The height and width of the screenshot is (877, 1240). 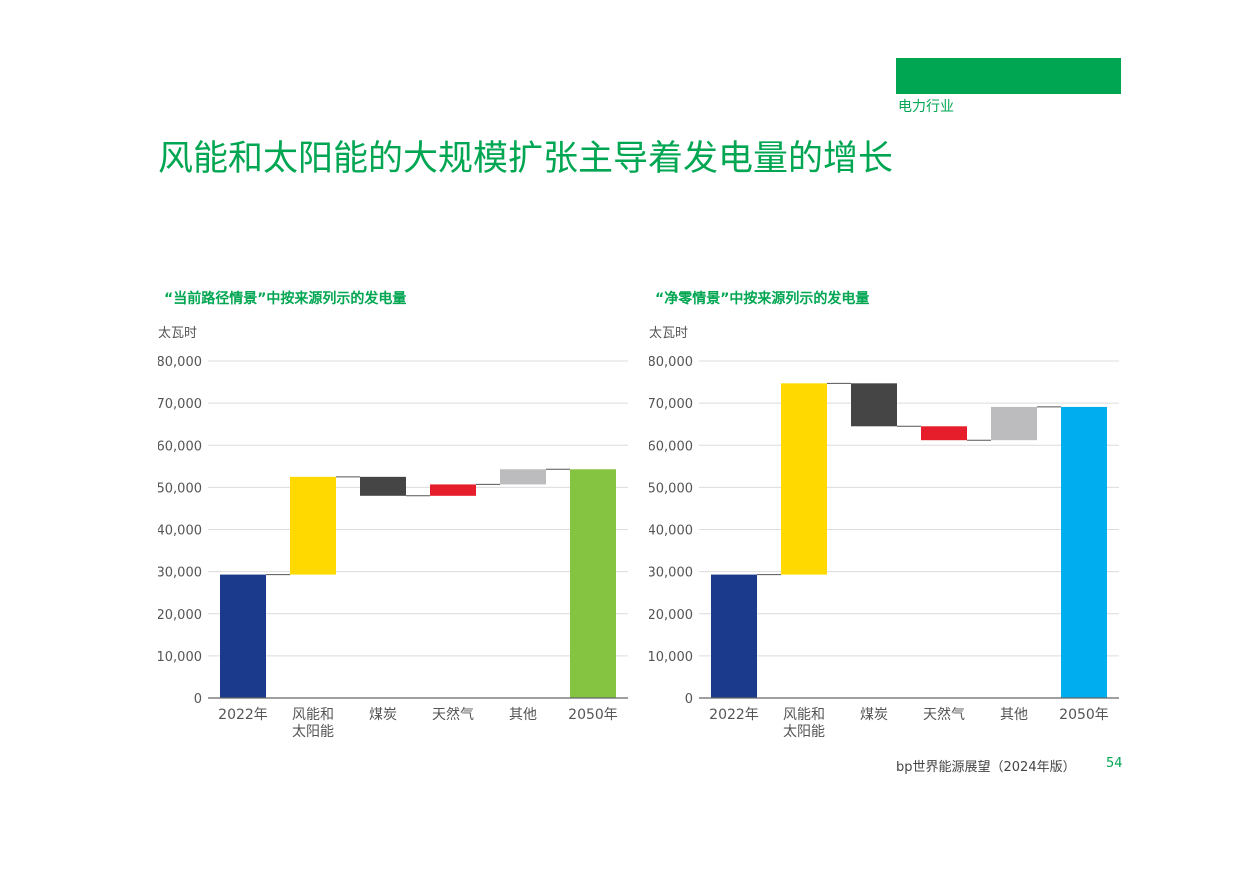 What do you see at coordinates (1008, 76) in the screenshot?
I see `section-tag-bar` at bounding box center [1008, 76].